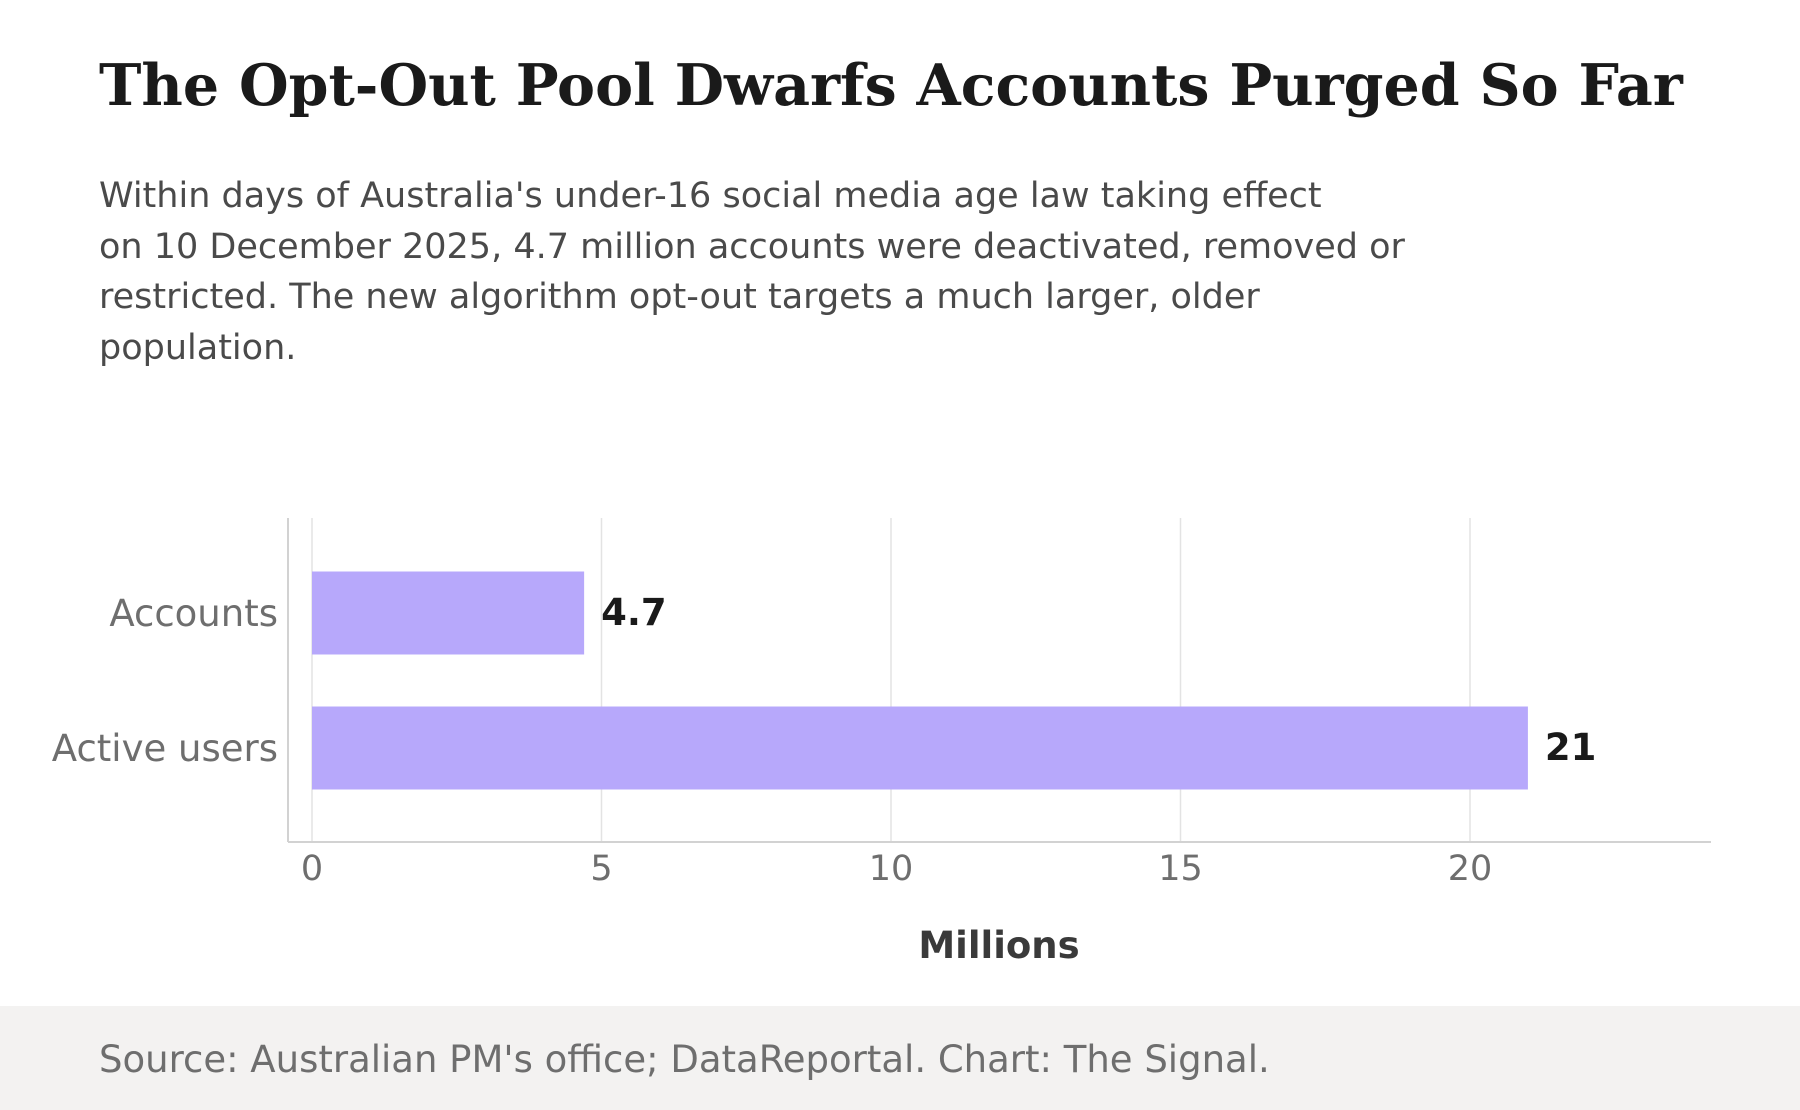 This screenshot has width=1800, height=1110. What do you see at coordinates (634, 612) in the screenshot?
I see `bar-value-label: 4.7` at bounding box center [634, 612].